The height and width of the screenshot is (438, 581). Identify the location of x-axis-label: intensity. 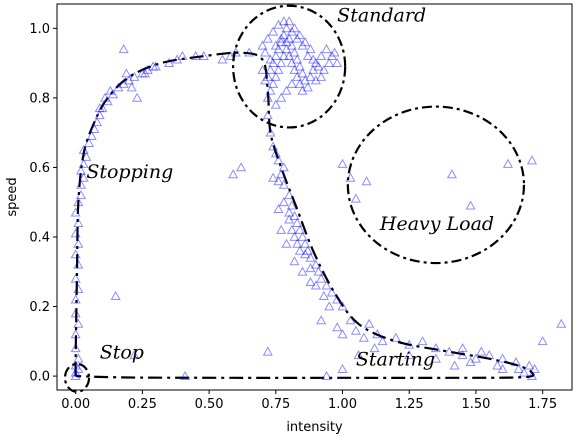
(314, 427).